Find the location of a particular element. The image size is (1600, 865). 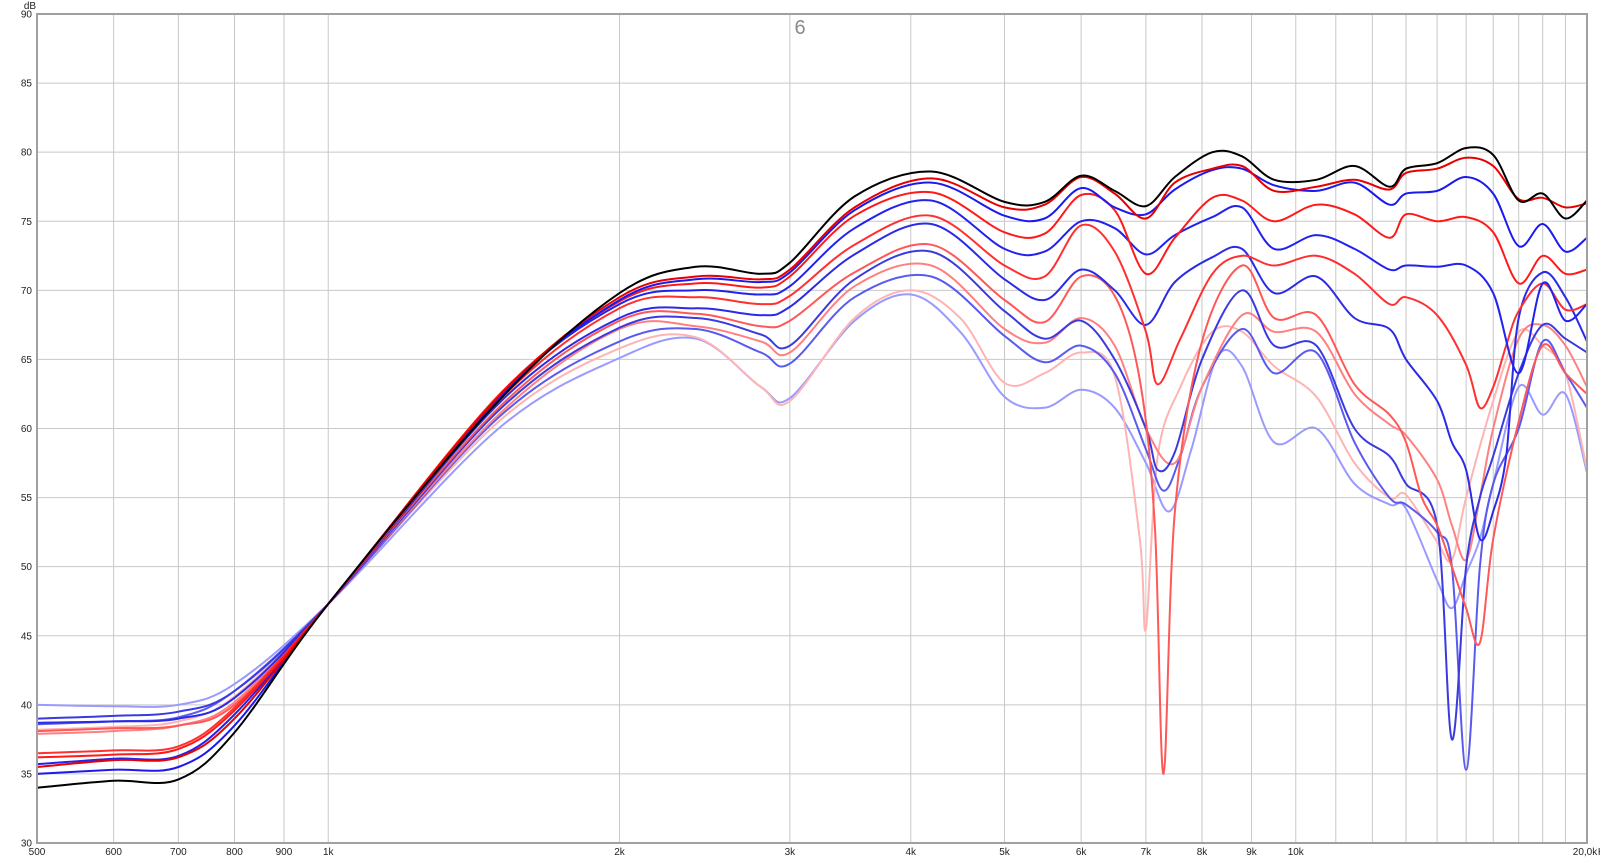

y-tick-label: 70 is located at coordinates (27, 291).